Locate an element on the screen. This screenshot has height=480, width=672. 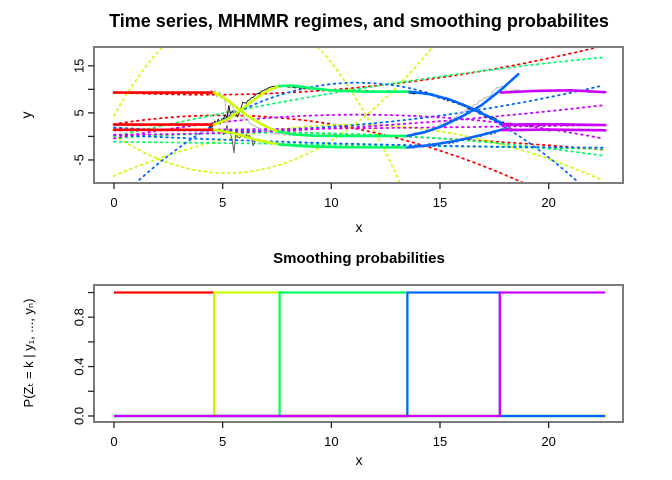
y-tick-label: 5 is located at coordinates (79, 112).